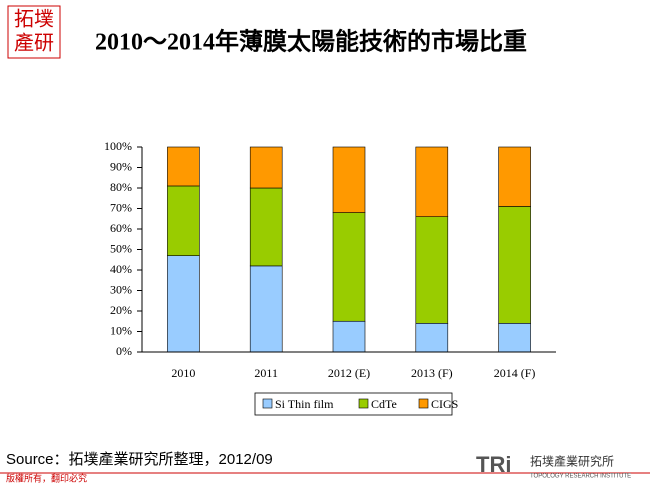 The width and height of the screenshot is (650, 485). Describe the element at coordinates (121, 228) in the screenshot. I see `y-tick-label: 60%` at that location.